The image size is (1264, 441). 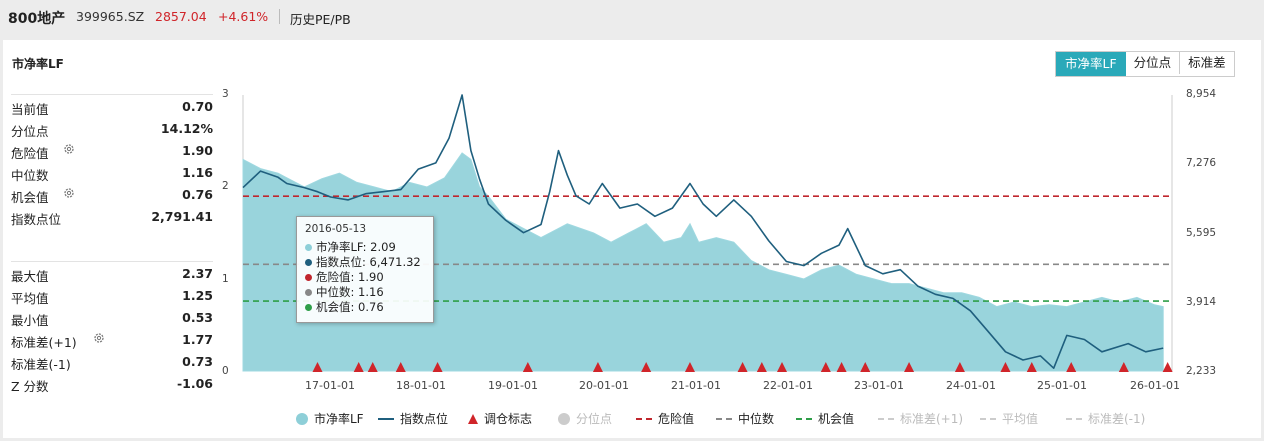 What do you see at coordinates (632, 17) in the screenshot?
I see `top-bar: 800地产 399965.SZ 2857.04 +4.61% 历史PE/PB` at bounding box center [632, 17].